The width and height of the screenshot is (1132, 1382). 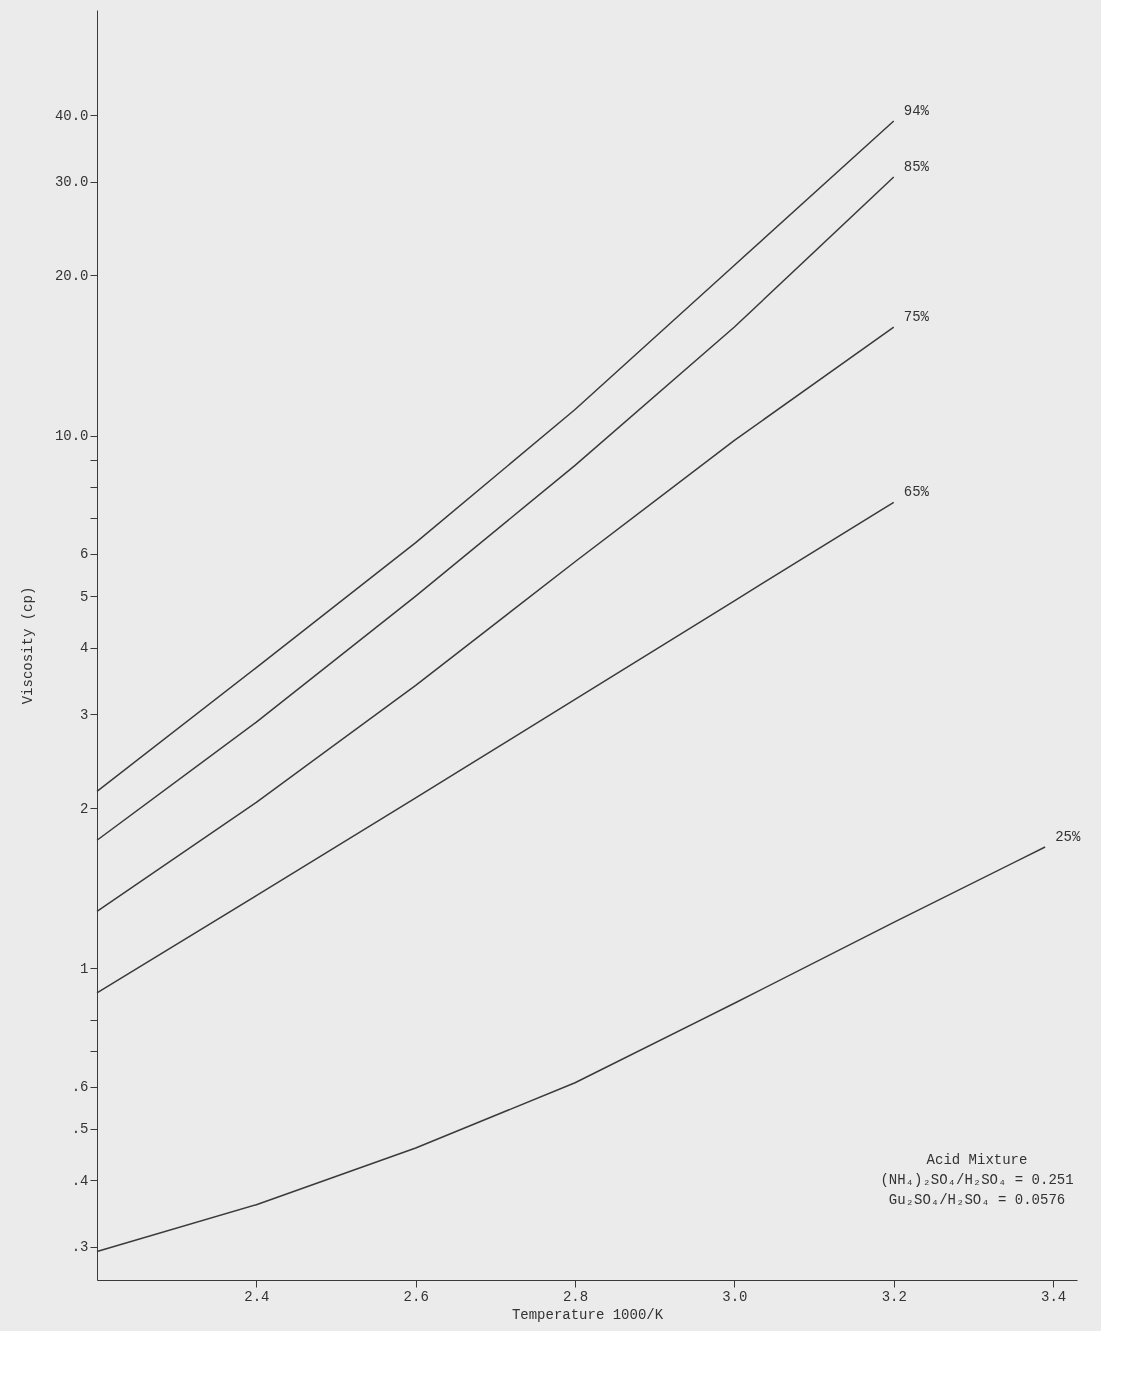 What do you see at coordinates (257, 1296) in the screenshot?
I see `x-tick-label: 2.4` at bounding box center [257, 1296].